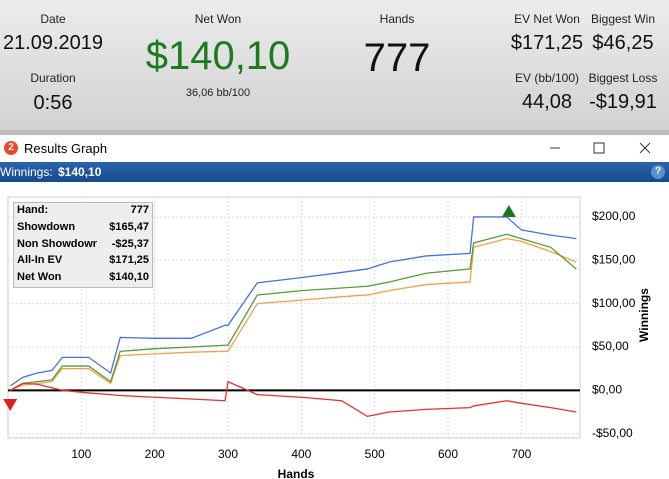 This screenshot has width=669, height=479. Describe the element at coordinates (129, 226) in the screenshot. I see `summary-value: $165,47` at that location.